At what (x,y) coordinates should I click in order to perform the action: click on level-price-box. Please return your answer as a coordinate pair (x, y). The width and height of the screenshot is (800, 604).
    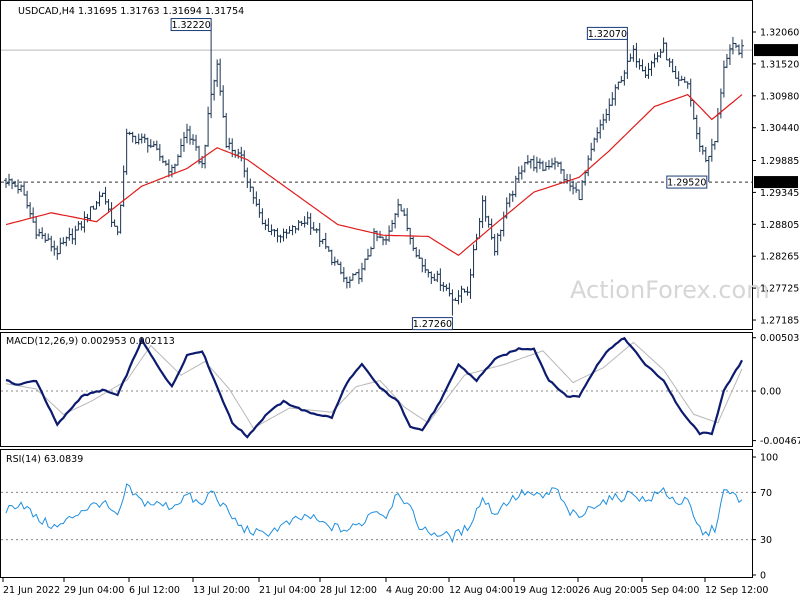
    Looking at the image, I should click on (776, 182).